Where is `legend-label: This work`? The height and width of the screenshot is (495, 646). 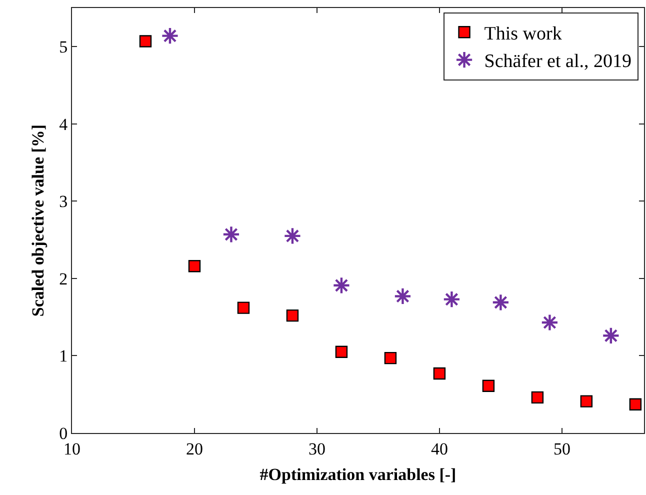
legend-label: This work is located at coordinates (523, 34).